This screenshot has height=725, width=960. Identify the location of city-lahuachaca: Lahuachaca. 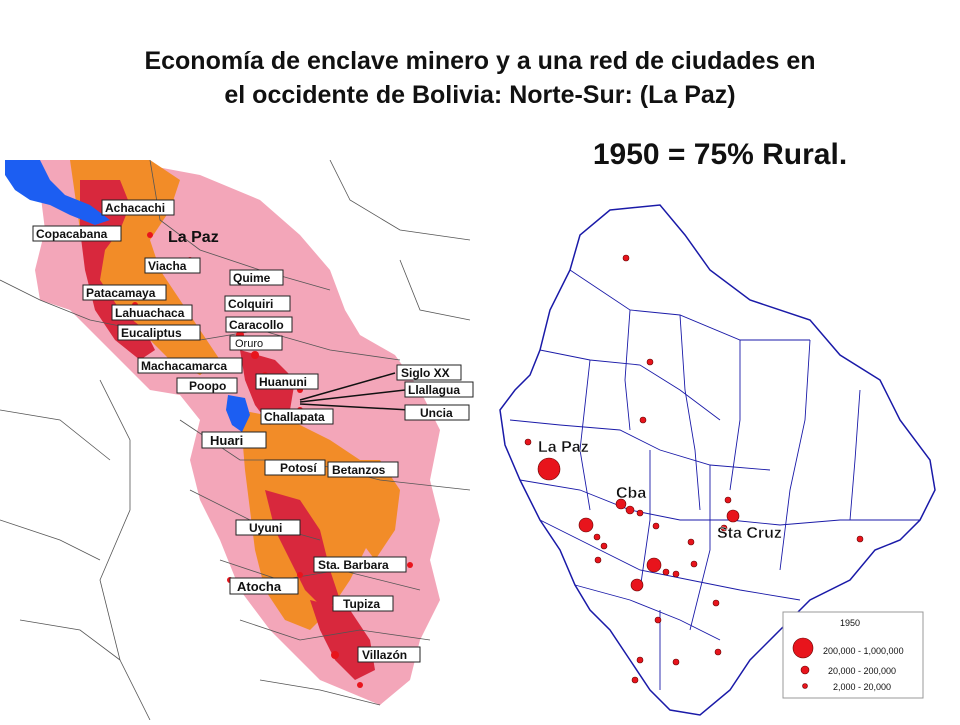
(150, 313).